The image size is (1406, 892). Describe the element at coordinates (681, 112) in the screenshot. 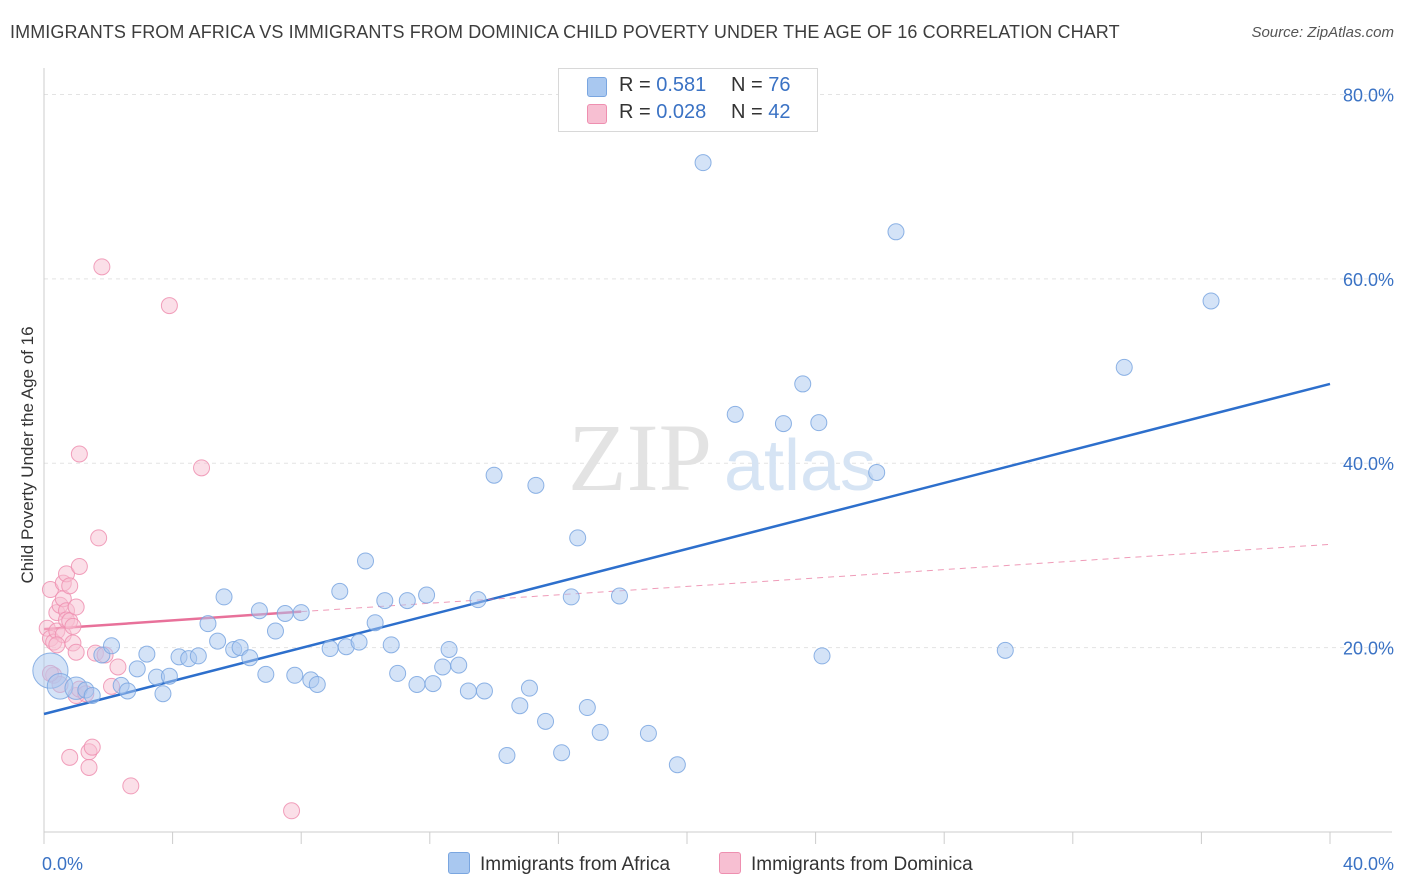

I see `legend-r-value: 0.028` at that location.